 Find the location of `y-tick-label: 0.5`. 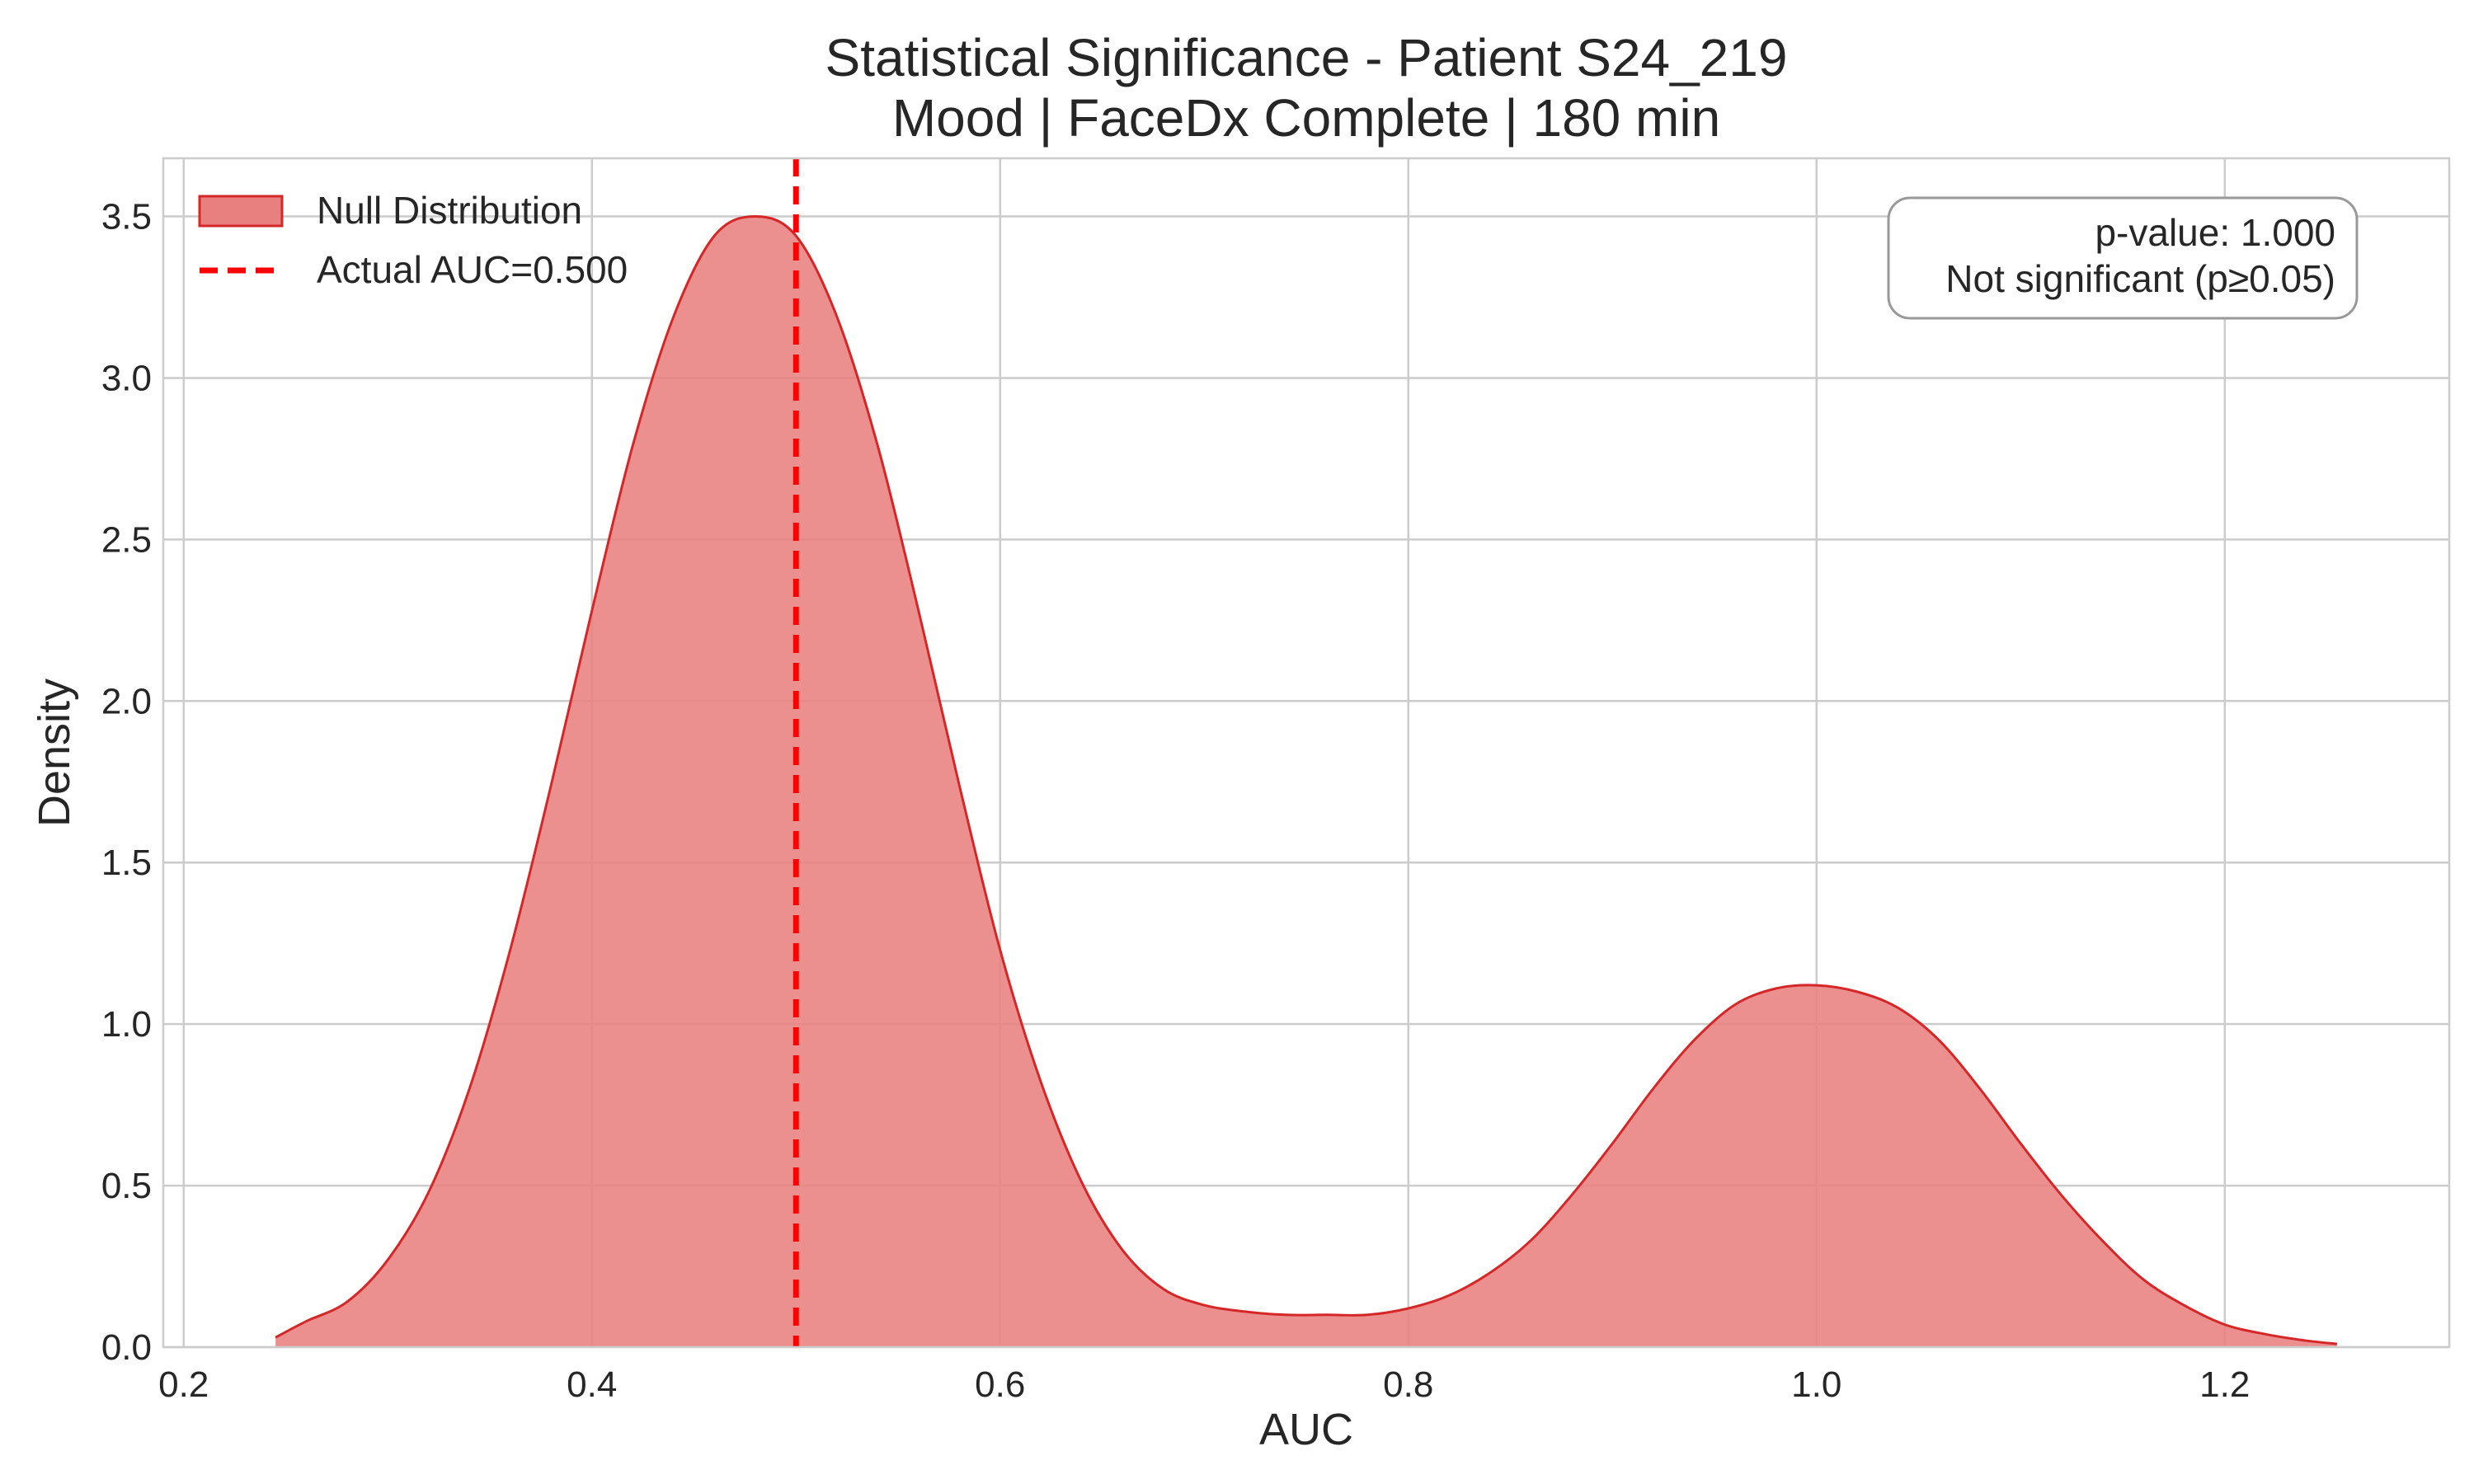

y-tick-label: 0.5 is located at coordinates (126, 1186).